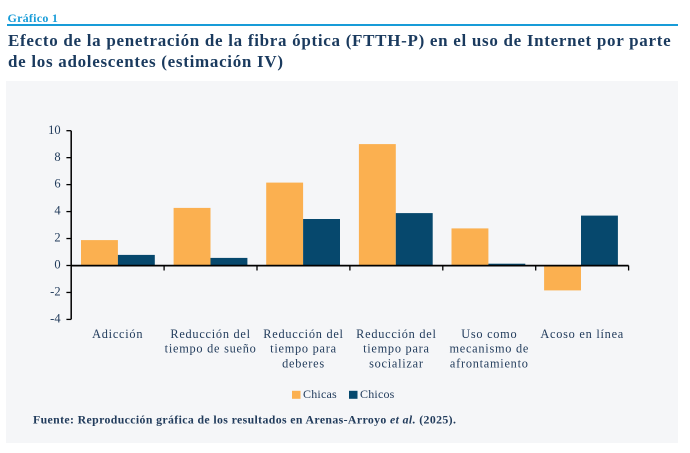 Image resolution: width=690 pixels, height=453 pixels. Describe the element at coordinates (489, 334) in the screenshot. I see `svg-text: Uso como` at that location.